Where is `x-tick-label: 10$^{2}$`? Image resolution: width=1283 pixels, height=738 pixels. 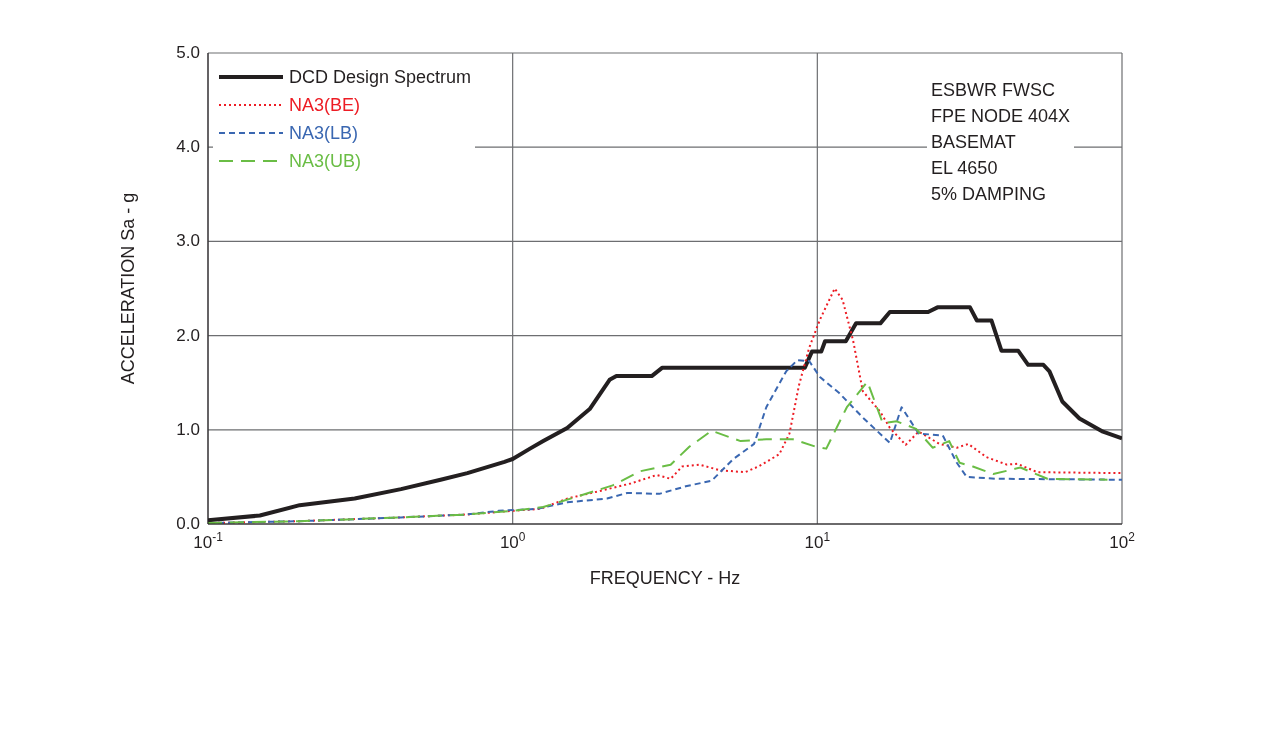 x-tick-label: 10$^{2}$ is located at coordinates (1122, 541).